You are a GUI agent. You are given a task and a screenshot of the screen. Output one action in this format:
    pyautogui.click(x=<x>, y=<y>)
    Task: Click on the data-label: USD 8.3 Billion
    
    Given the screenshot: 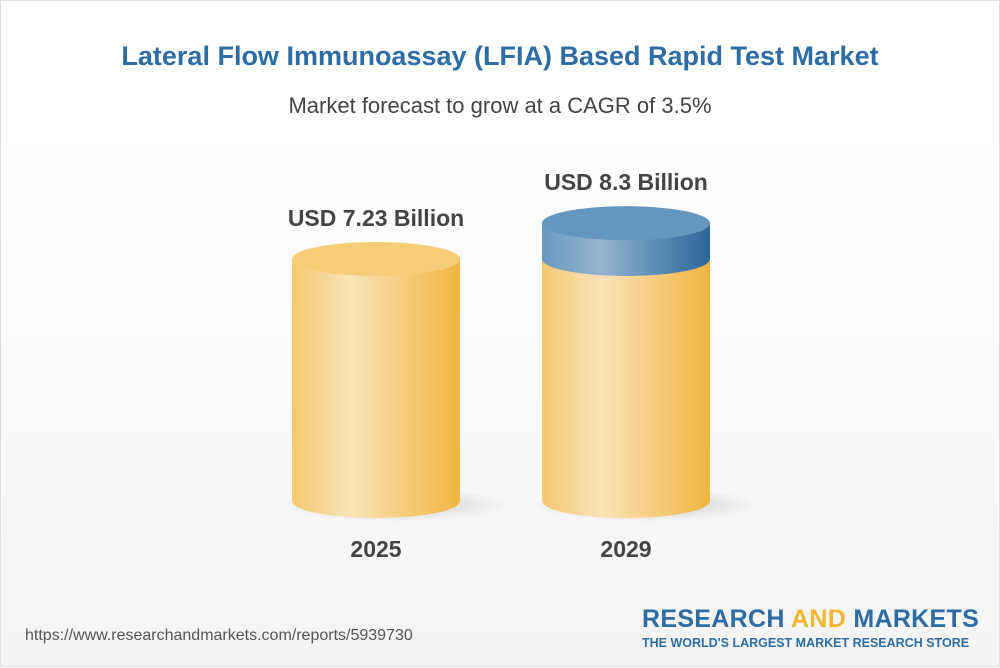 What is the action you would take?
    pyautogui.click(x=626, y=182)
    